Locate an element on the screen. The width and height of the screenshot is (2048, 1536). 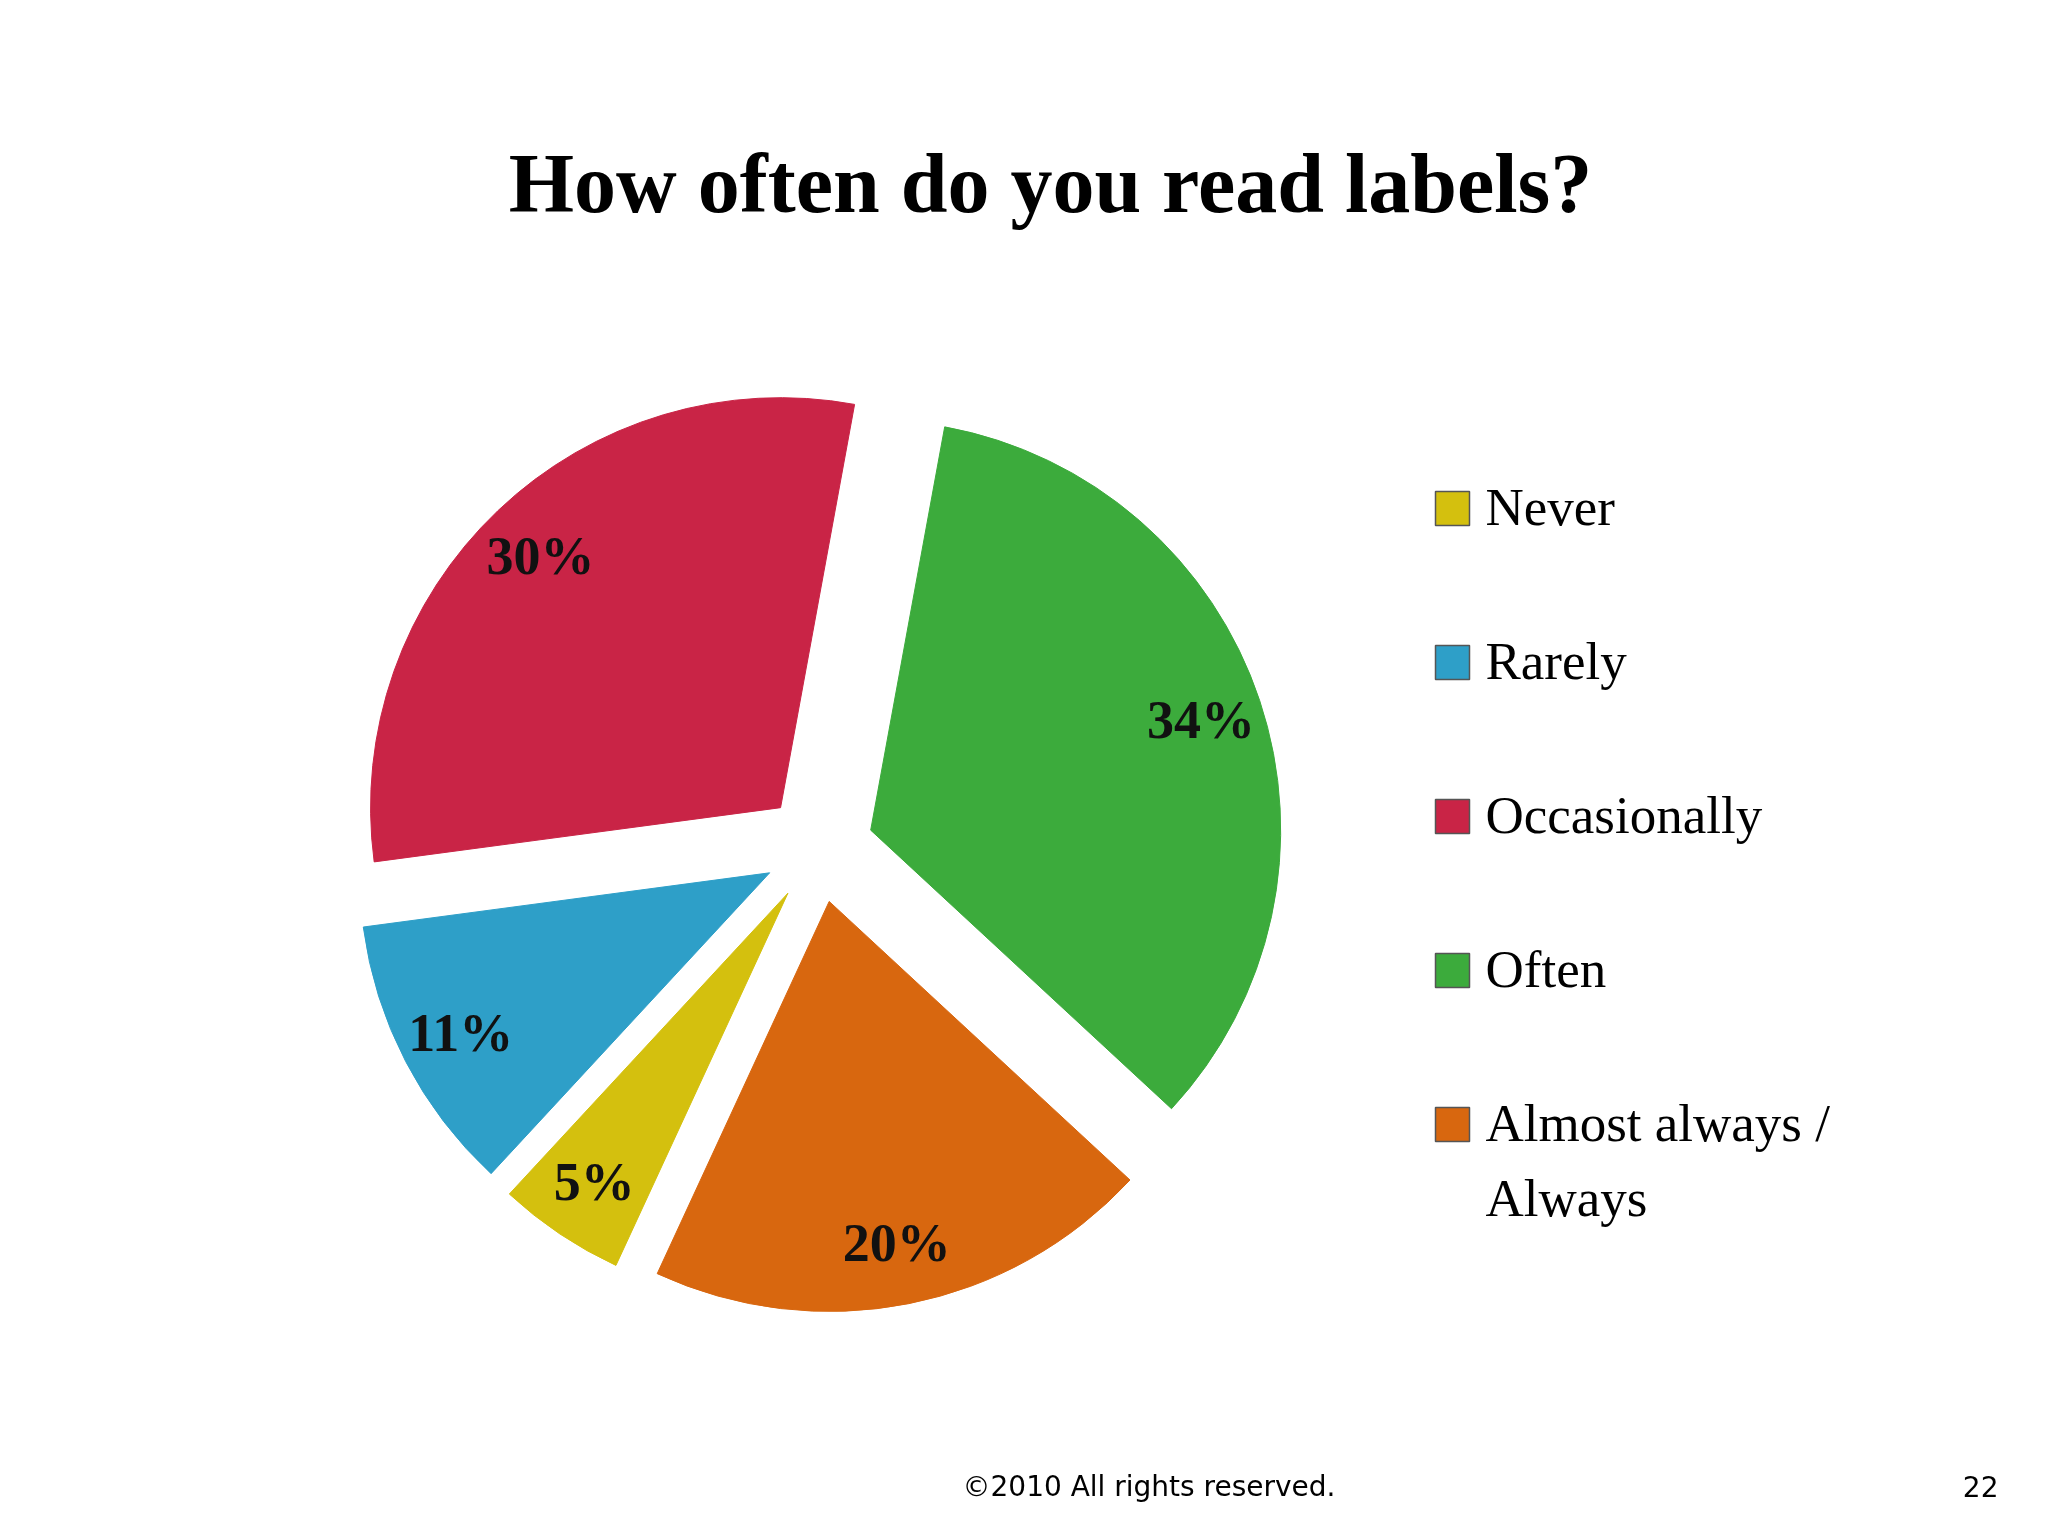
legend-label: Almost always / Always is located at coordinates (1658, 1160).